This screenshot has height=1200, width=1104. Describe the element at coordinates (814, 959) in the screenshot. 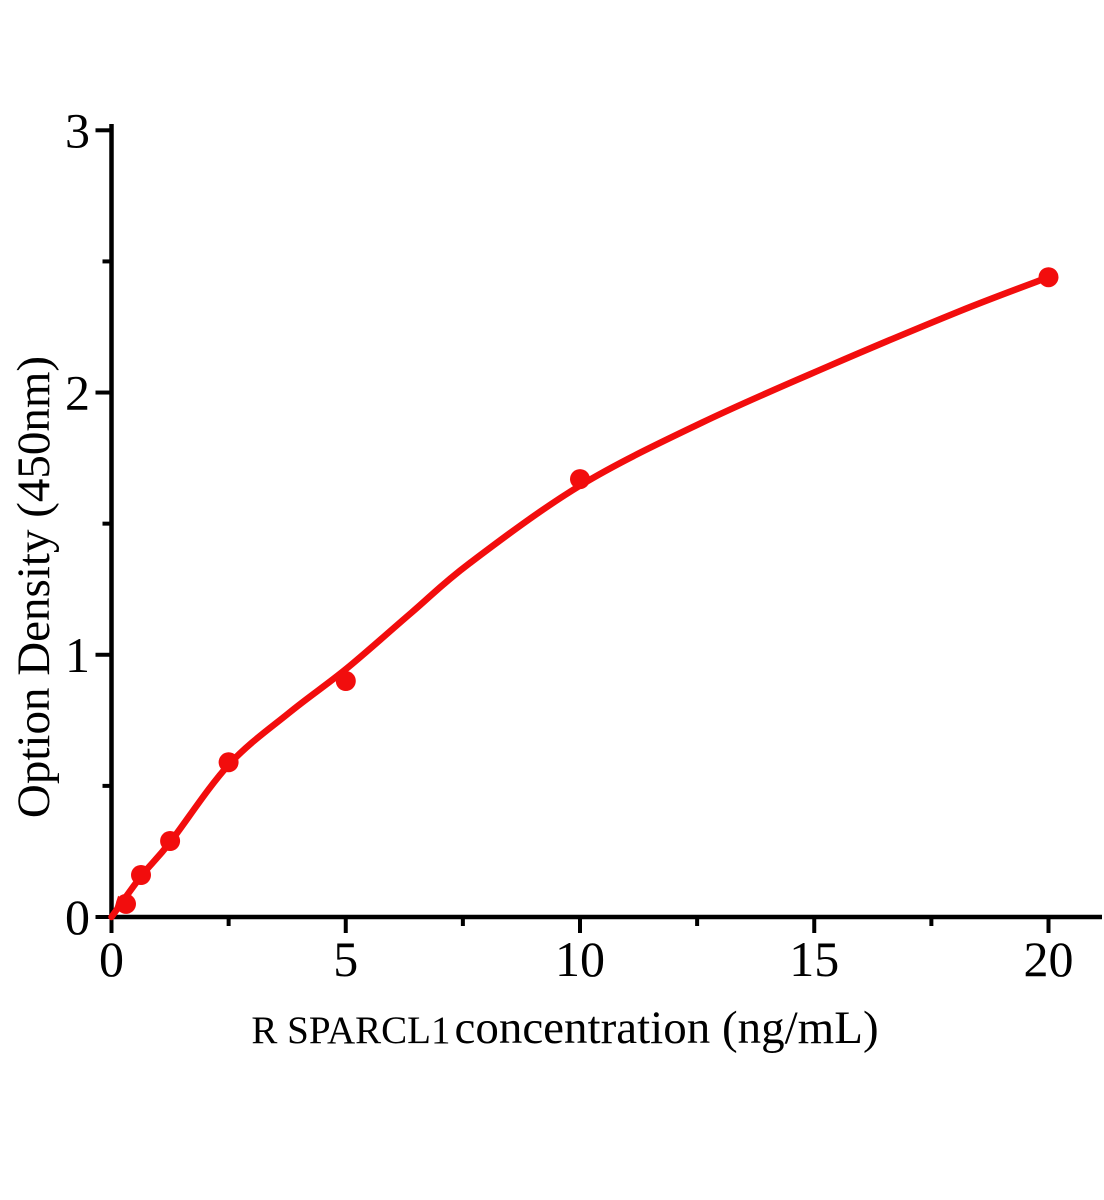

I see `x-tick-label: 15` at that location.